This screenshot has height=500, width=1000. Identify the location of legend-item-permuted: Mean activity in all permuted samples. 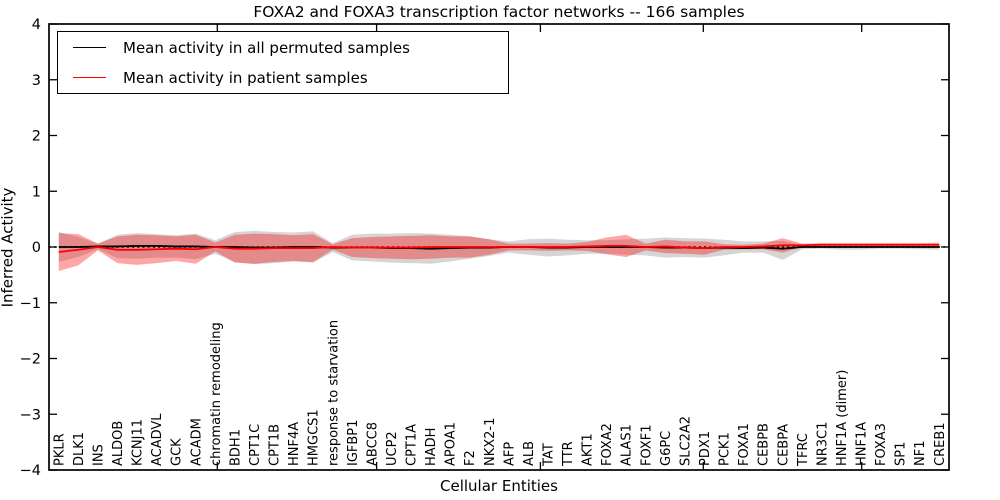
(283, 47).